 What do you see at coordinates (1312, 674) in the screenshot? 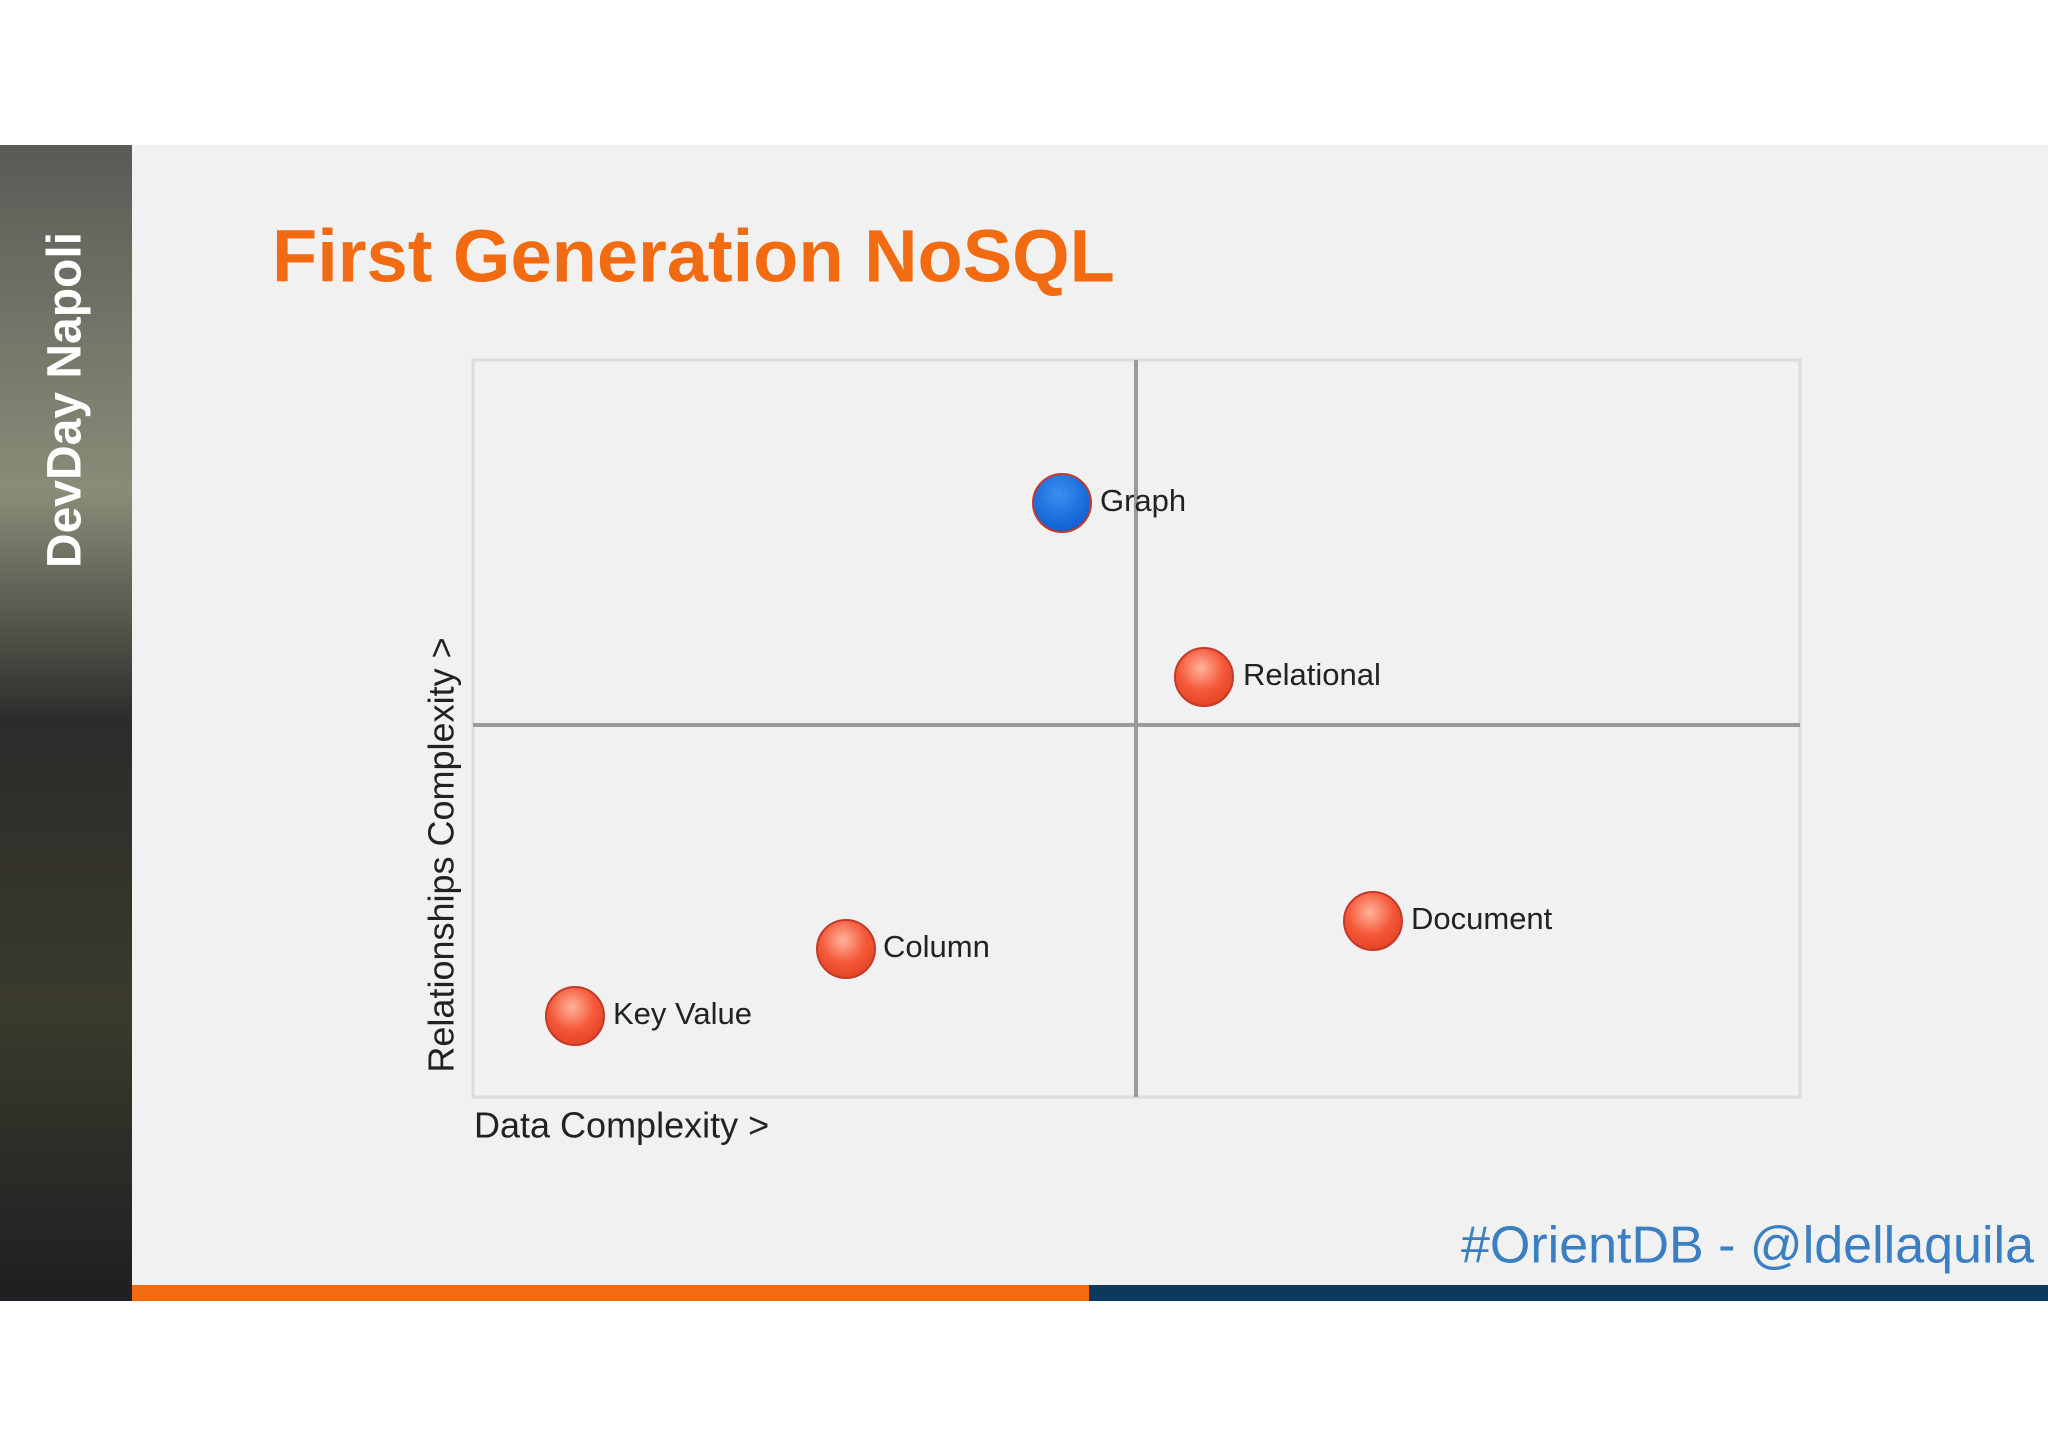
I see `node-label: Relational` at bounding box center [1312, 674].